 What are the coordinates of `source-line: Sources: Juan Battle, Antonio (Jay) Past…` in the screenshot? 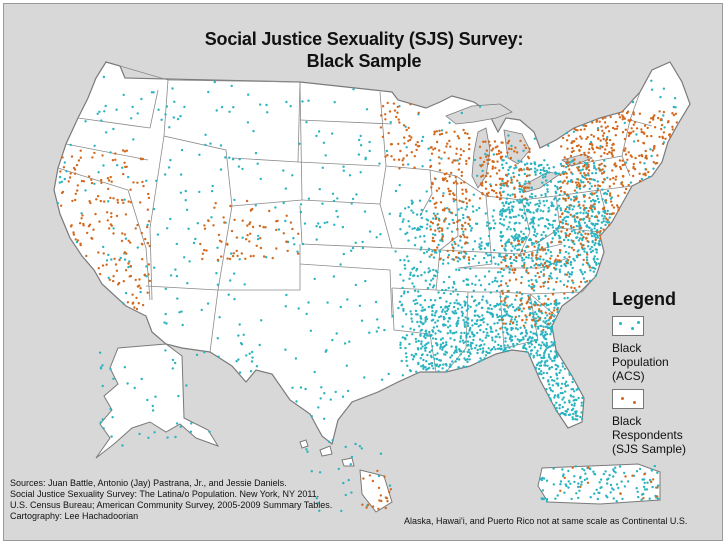 It's located at (148, 483).